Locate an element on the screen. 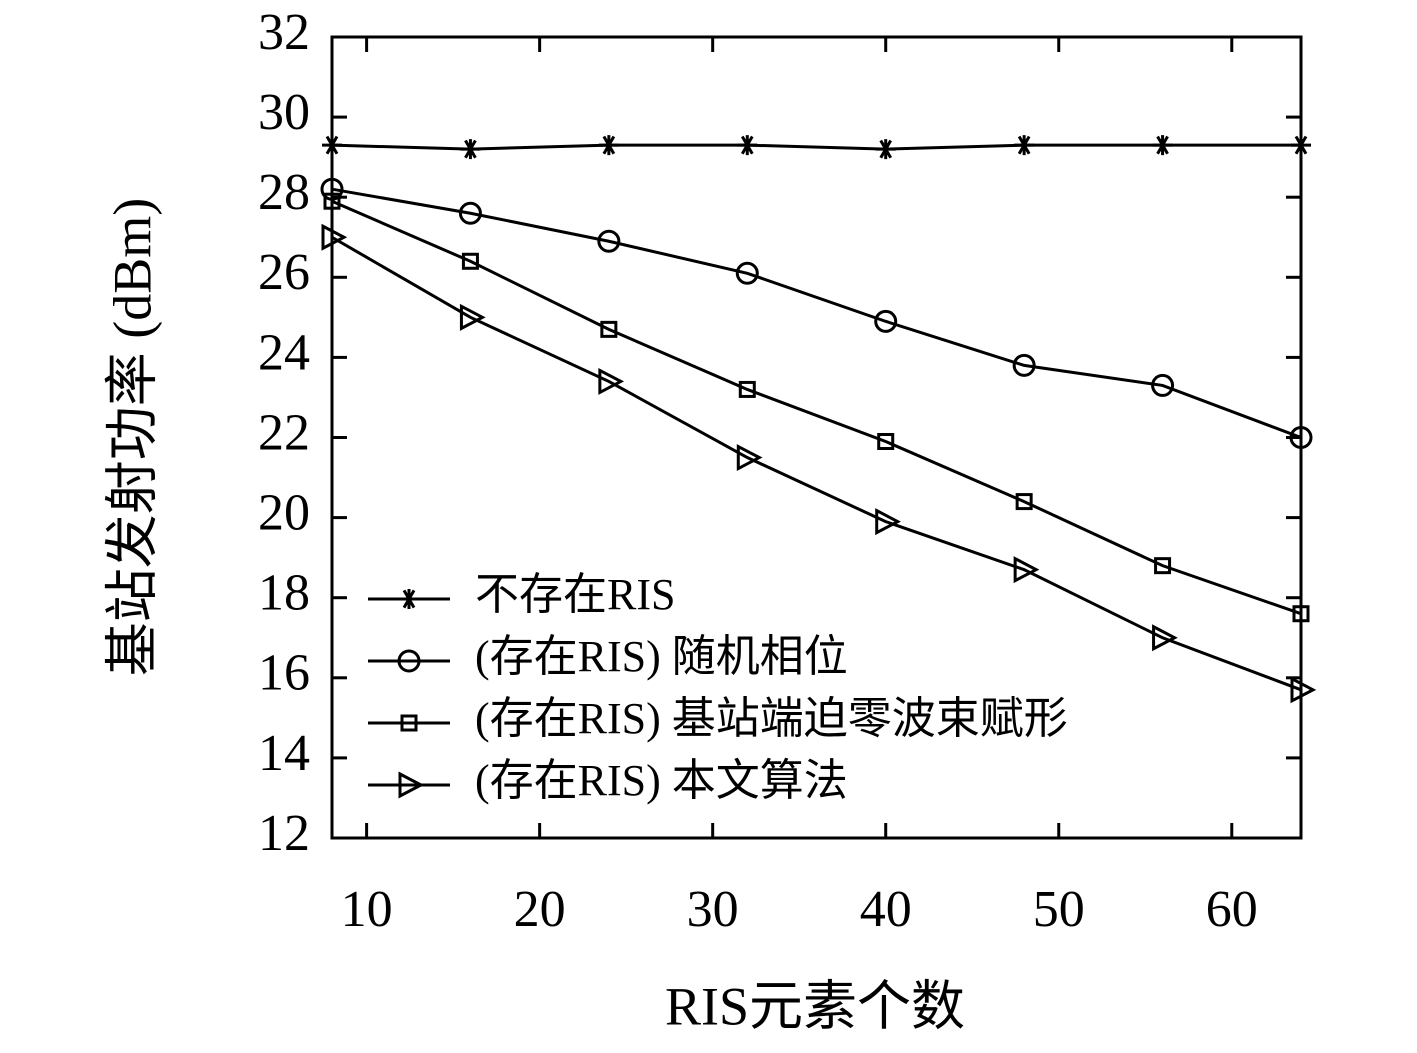  series-line is located at coordinates (816, 147).